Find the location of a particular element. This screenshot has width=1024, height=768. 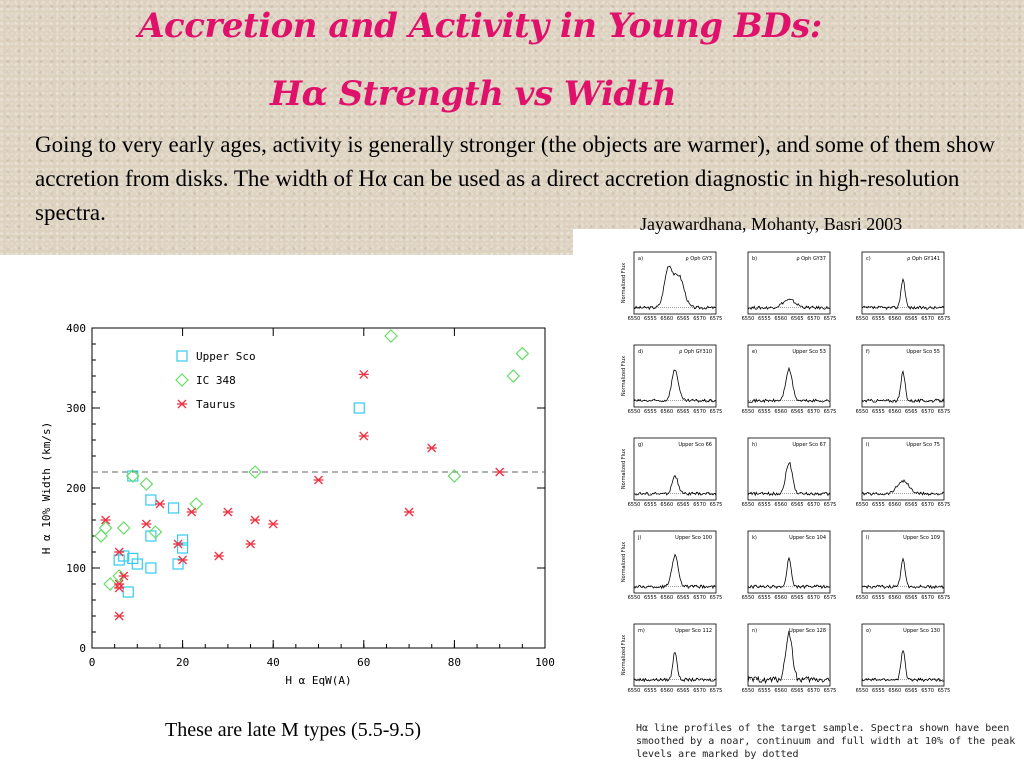

profile-panel: k) Upper Sco 104 6550 6555 6560 6565 6570 6575 is located at coordinates (789, 565).